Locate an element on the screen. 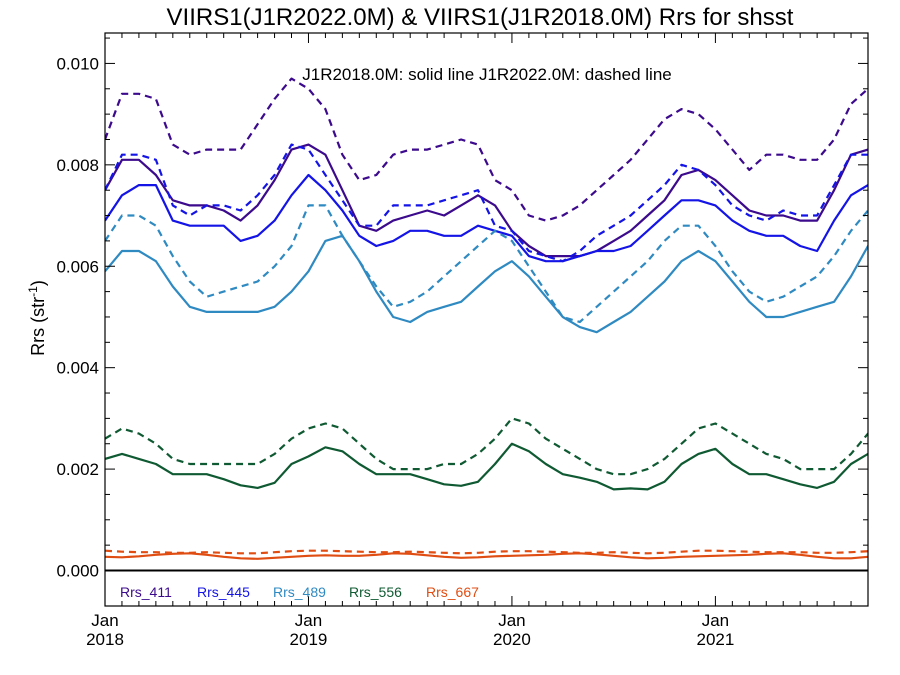  legend: Rrs_411 Rrs_445 Rrs_489 Rrs_556 Rrs_667 is located at coordinates (299, 592).